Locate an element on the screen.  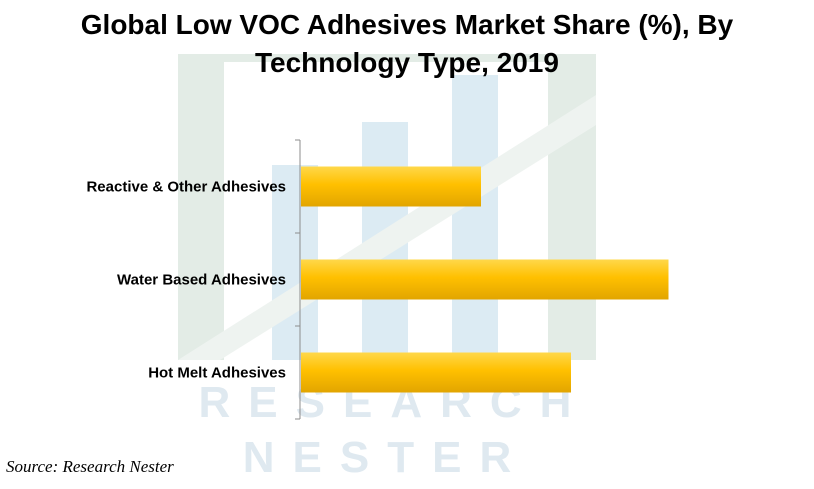
category-label: Reactive & Other Adhesives is located at coordinates (186, 187).